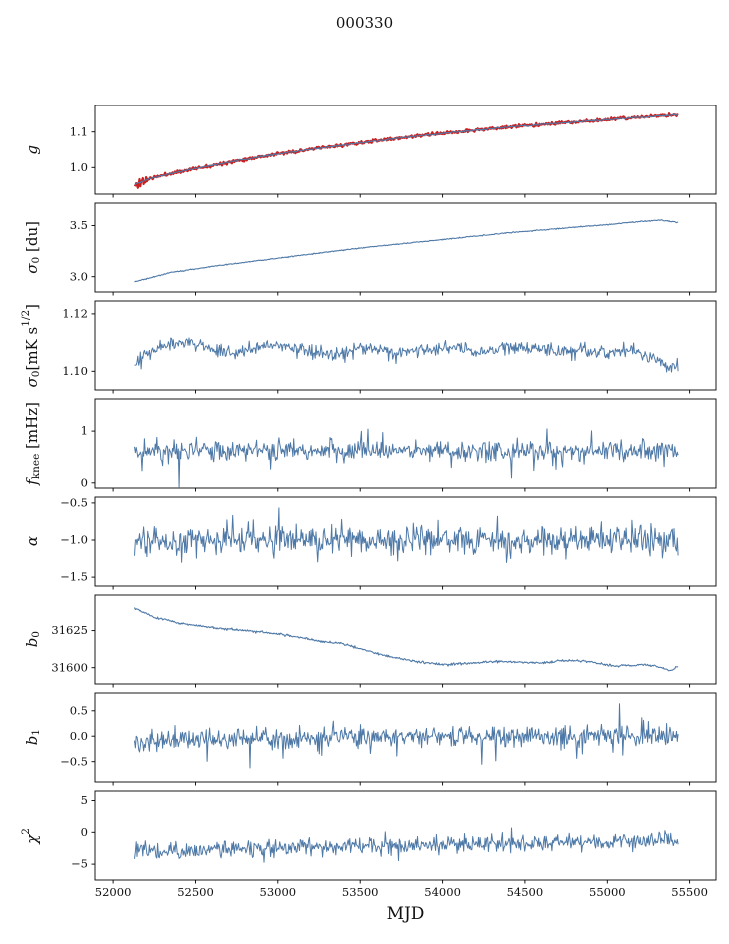 Image resolution: width=729 pixels, height=944 pixels. I want to click on svg-text: 3.0, so click(79, 276).